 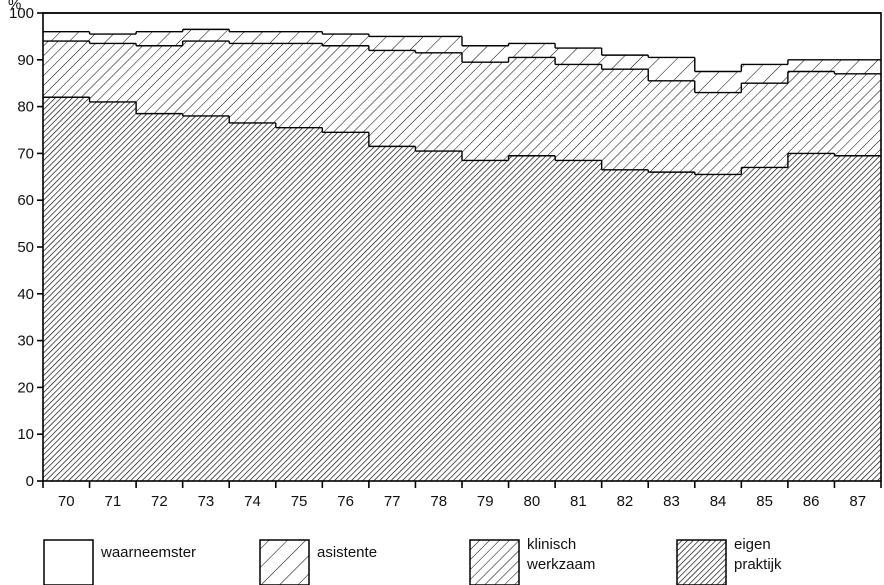 I want to click on y-tick-label-50: 50, so click(x=25, y=247).